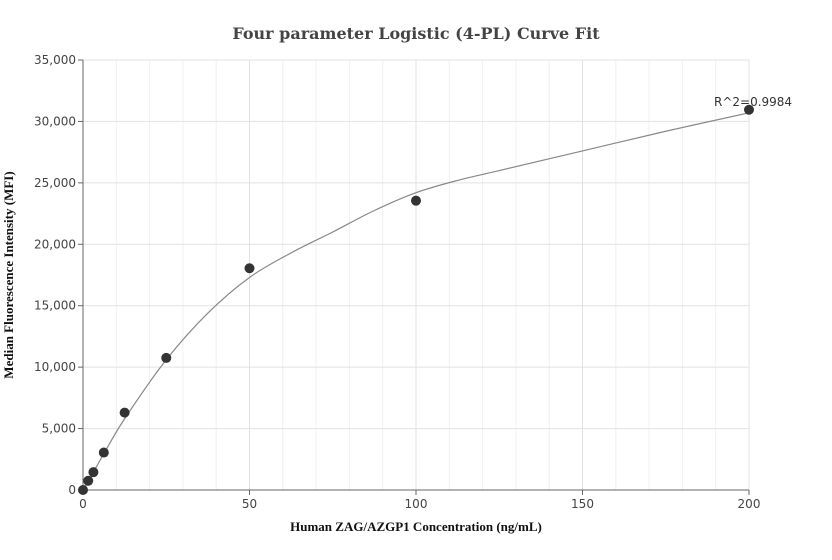 This screenshot has height=560, width=832. Describe the element at coordinates (55, 244) in the screenshot. I see `y-tick-label: 20,000` at that location.